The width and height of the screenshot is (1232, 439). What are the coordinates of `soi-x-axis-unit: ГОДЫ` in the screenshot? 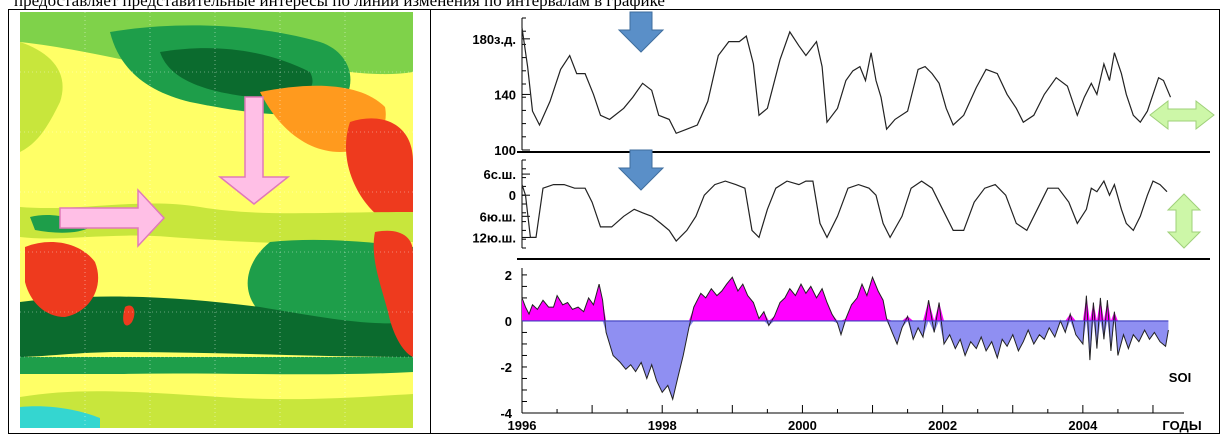 It's located at (1181, 425).